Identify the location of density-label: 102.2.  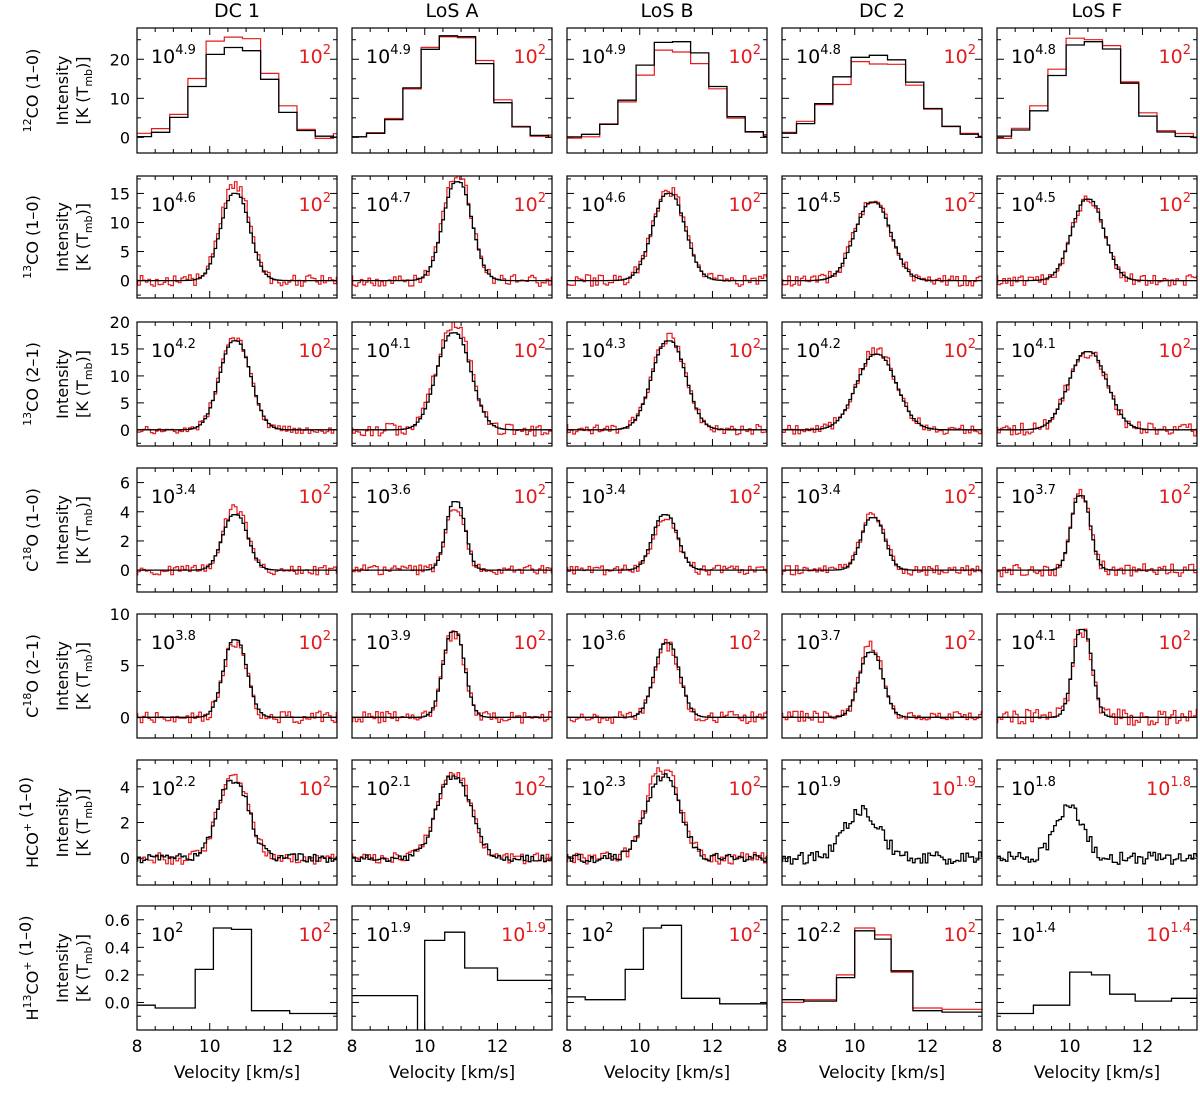
(818, 933).